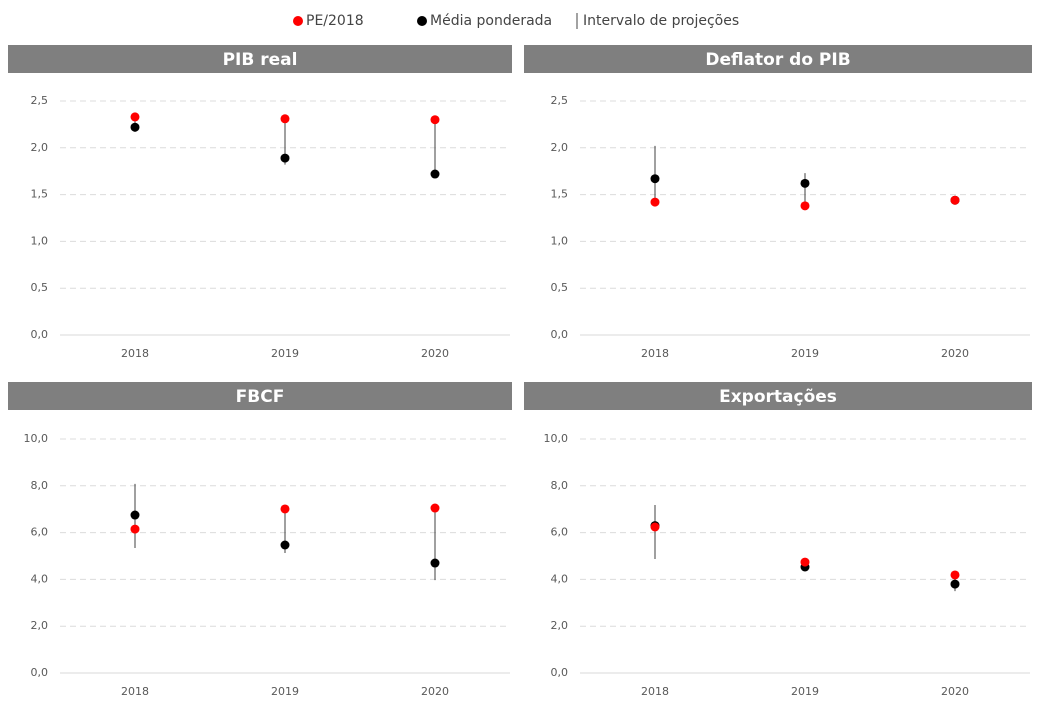 The width and height of the screenshot is (1037, 711). Describe the element at coordinates (491, 21) in the screenshot. I see `legend-label: Média ponderada` at that location.